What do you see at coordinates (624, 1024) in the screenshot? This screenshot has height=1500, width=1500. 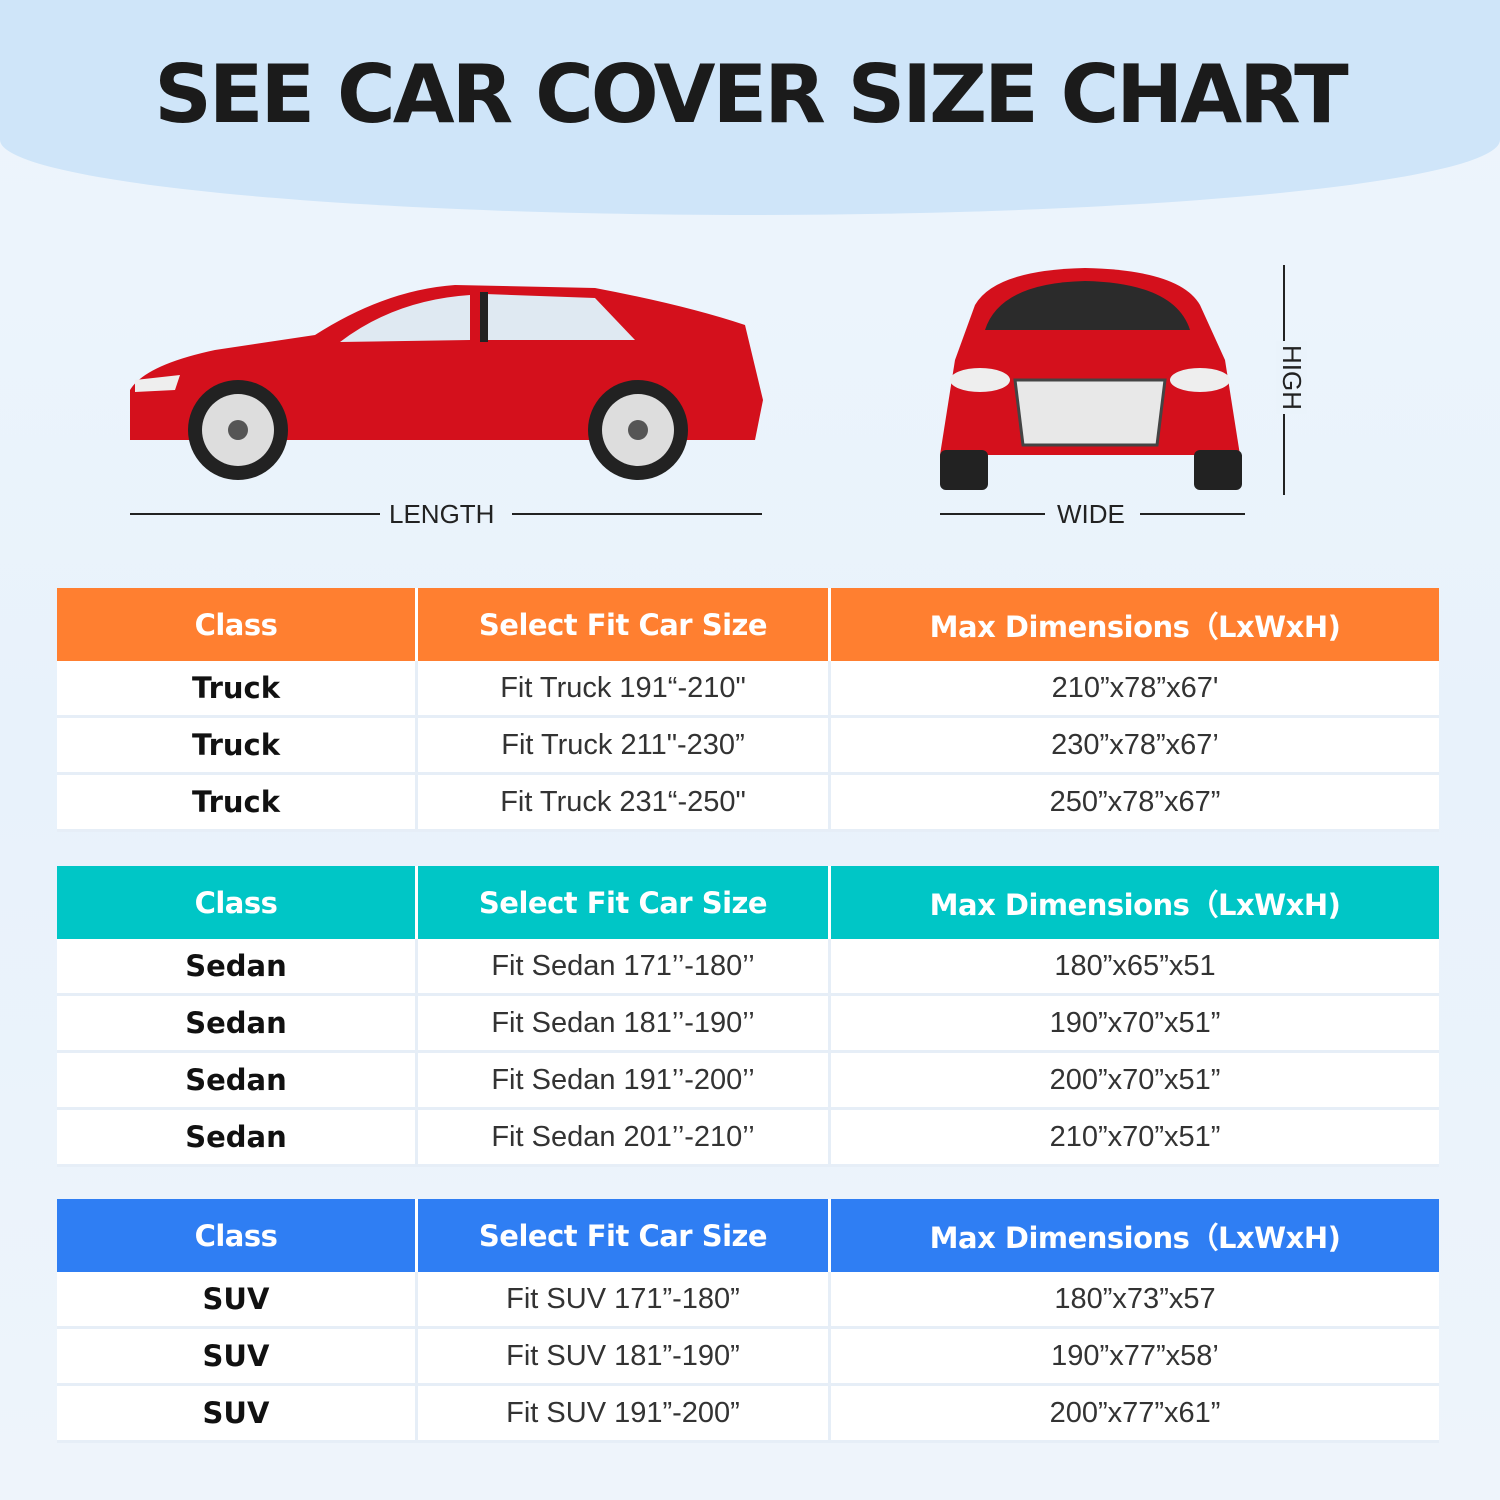 I see `fit-size-cell: Fit Sedan 181’’-190’’` at bounding box center [624, 1024].